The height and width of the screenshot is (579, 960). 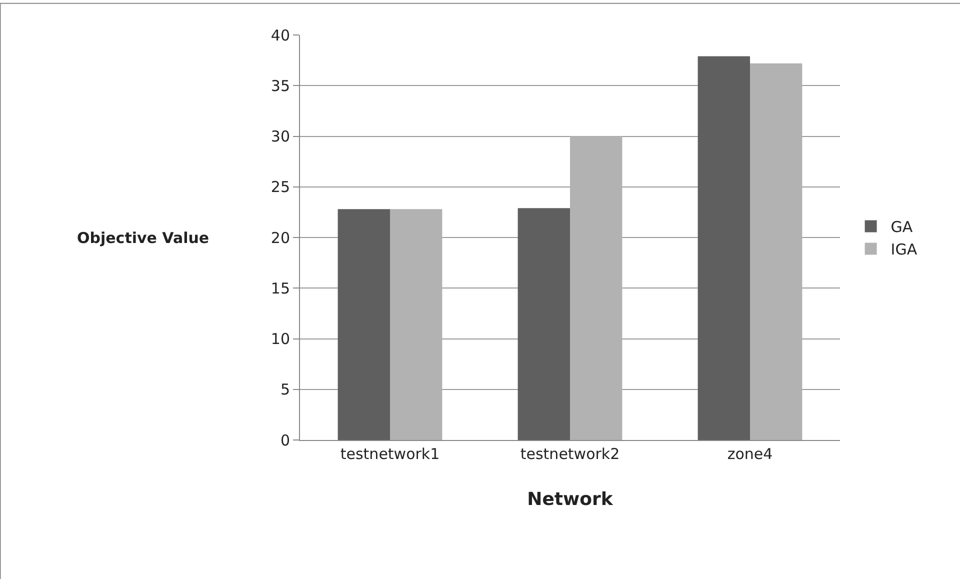 I want to click on x-tick-label: testnetwork2, so click(x=570, y=454).